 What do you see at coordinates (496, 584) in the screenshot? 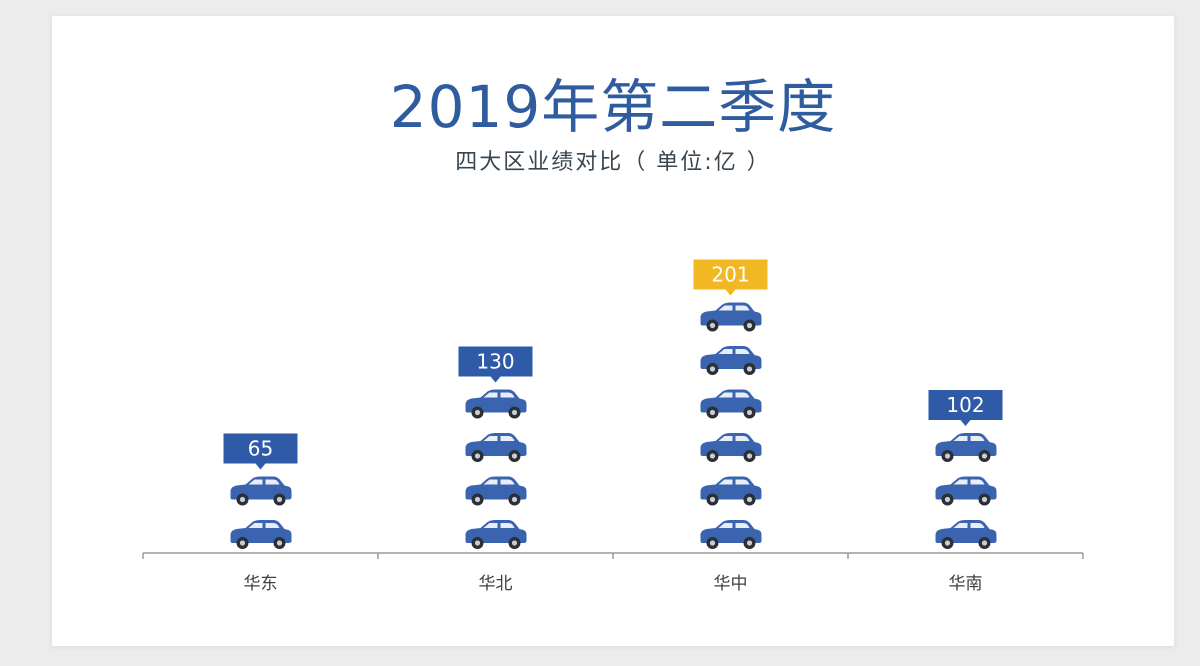
I see `x-tick-label: 华北` at bounding box center [496, 584].